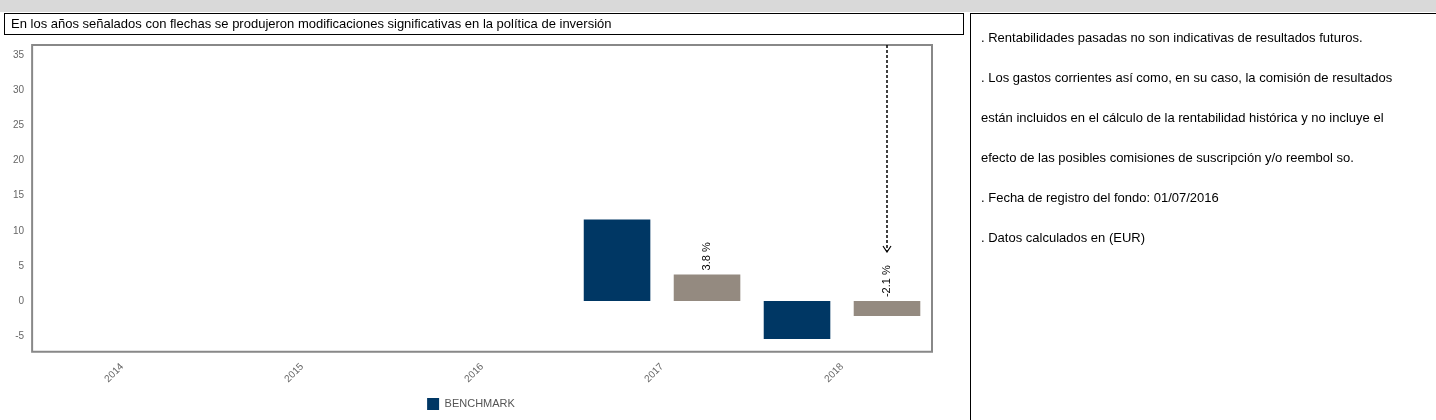 The height and width of the screenshot is (420, 1436). Describe the element at coordinates (21, 265) in the screenshot. I see `y-tick-label: 5` at that location.